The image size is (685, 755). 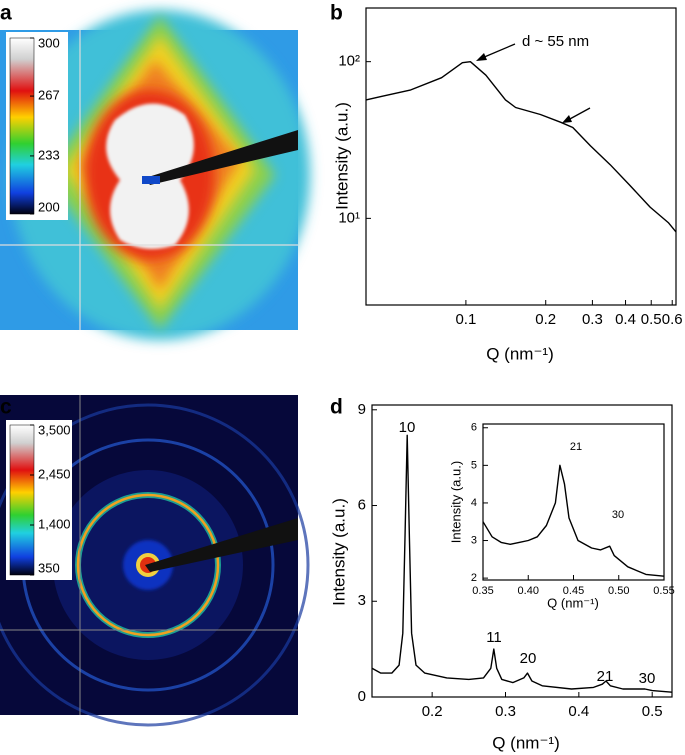 What do you see at coordinates (474, 465) in the screenshot?
I see `y-tick-label: 5` at bounding box center [474, 465].